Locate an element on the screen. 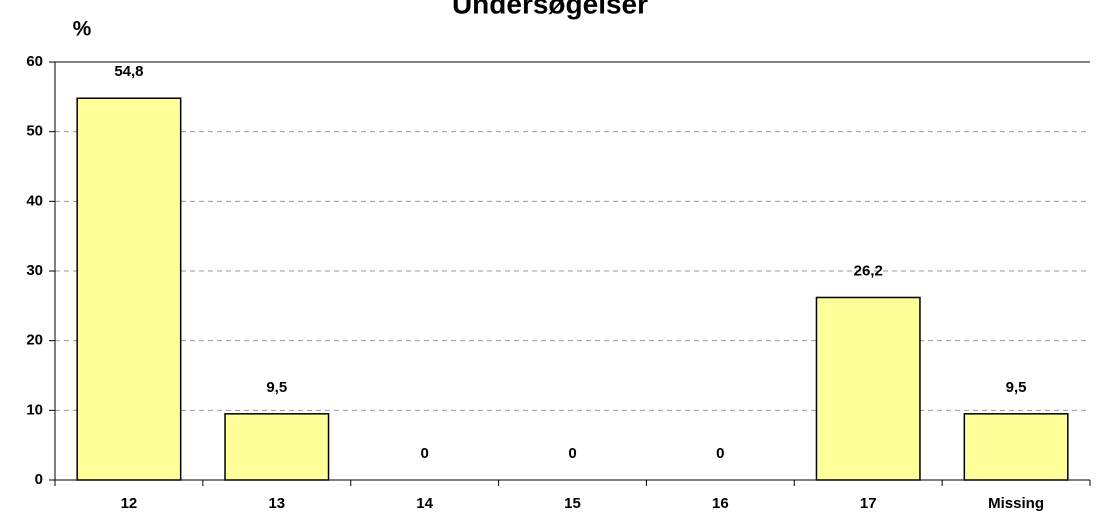  y-axis-label: % is located at coordinates (82, 29).